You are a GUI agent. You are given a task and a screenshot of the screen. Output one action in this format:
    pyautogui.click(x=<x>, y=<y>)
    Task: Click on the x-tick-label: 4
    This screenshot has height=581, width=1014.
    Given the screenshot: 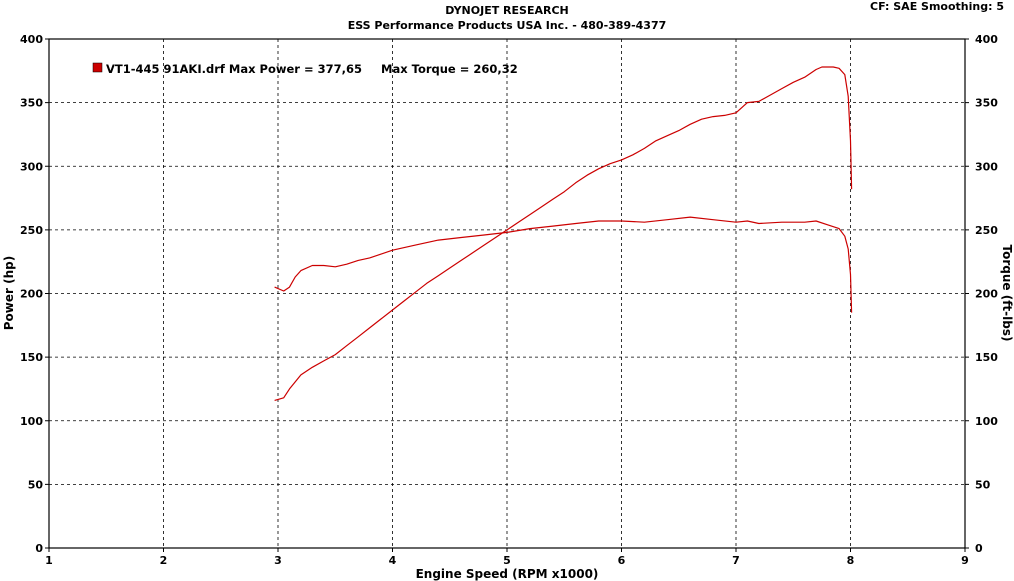 What is the action you would take?
    pyautogui.click(x=393, y=560)
    